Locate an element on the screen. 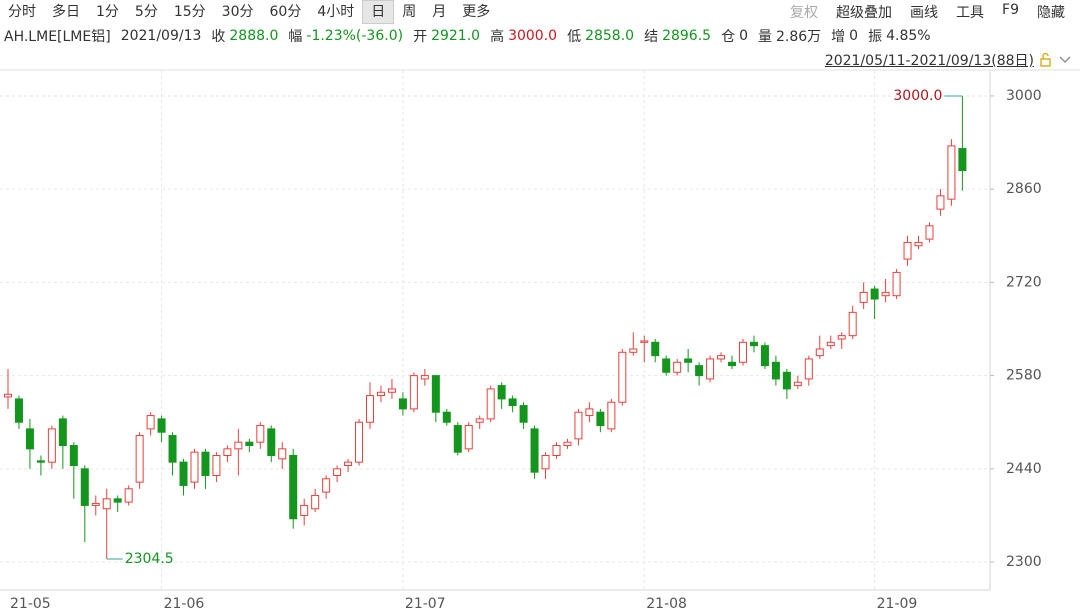 The width and height of the screenshot is (1080, 616). x-tick-label: 21-05 is located at coordinates (30, 604).